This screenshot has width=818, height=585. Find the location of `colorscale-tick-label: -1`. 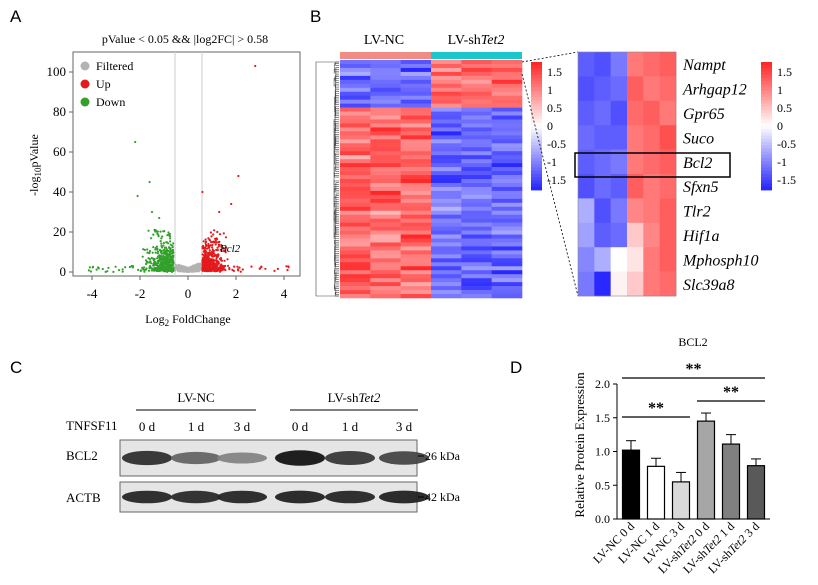

colorscale-tick-label: -1 is located at coordinates (552, 162).